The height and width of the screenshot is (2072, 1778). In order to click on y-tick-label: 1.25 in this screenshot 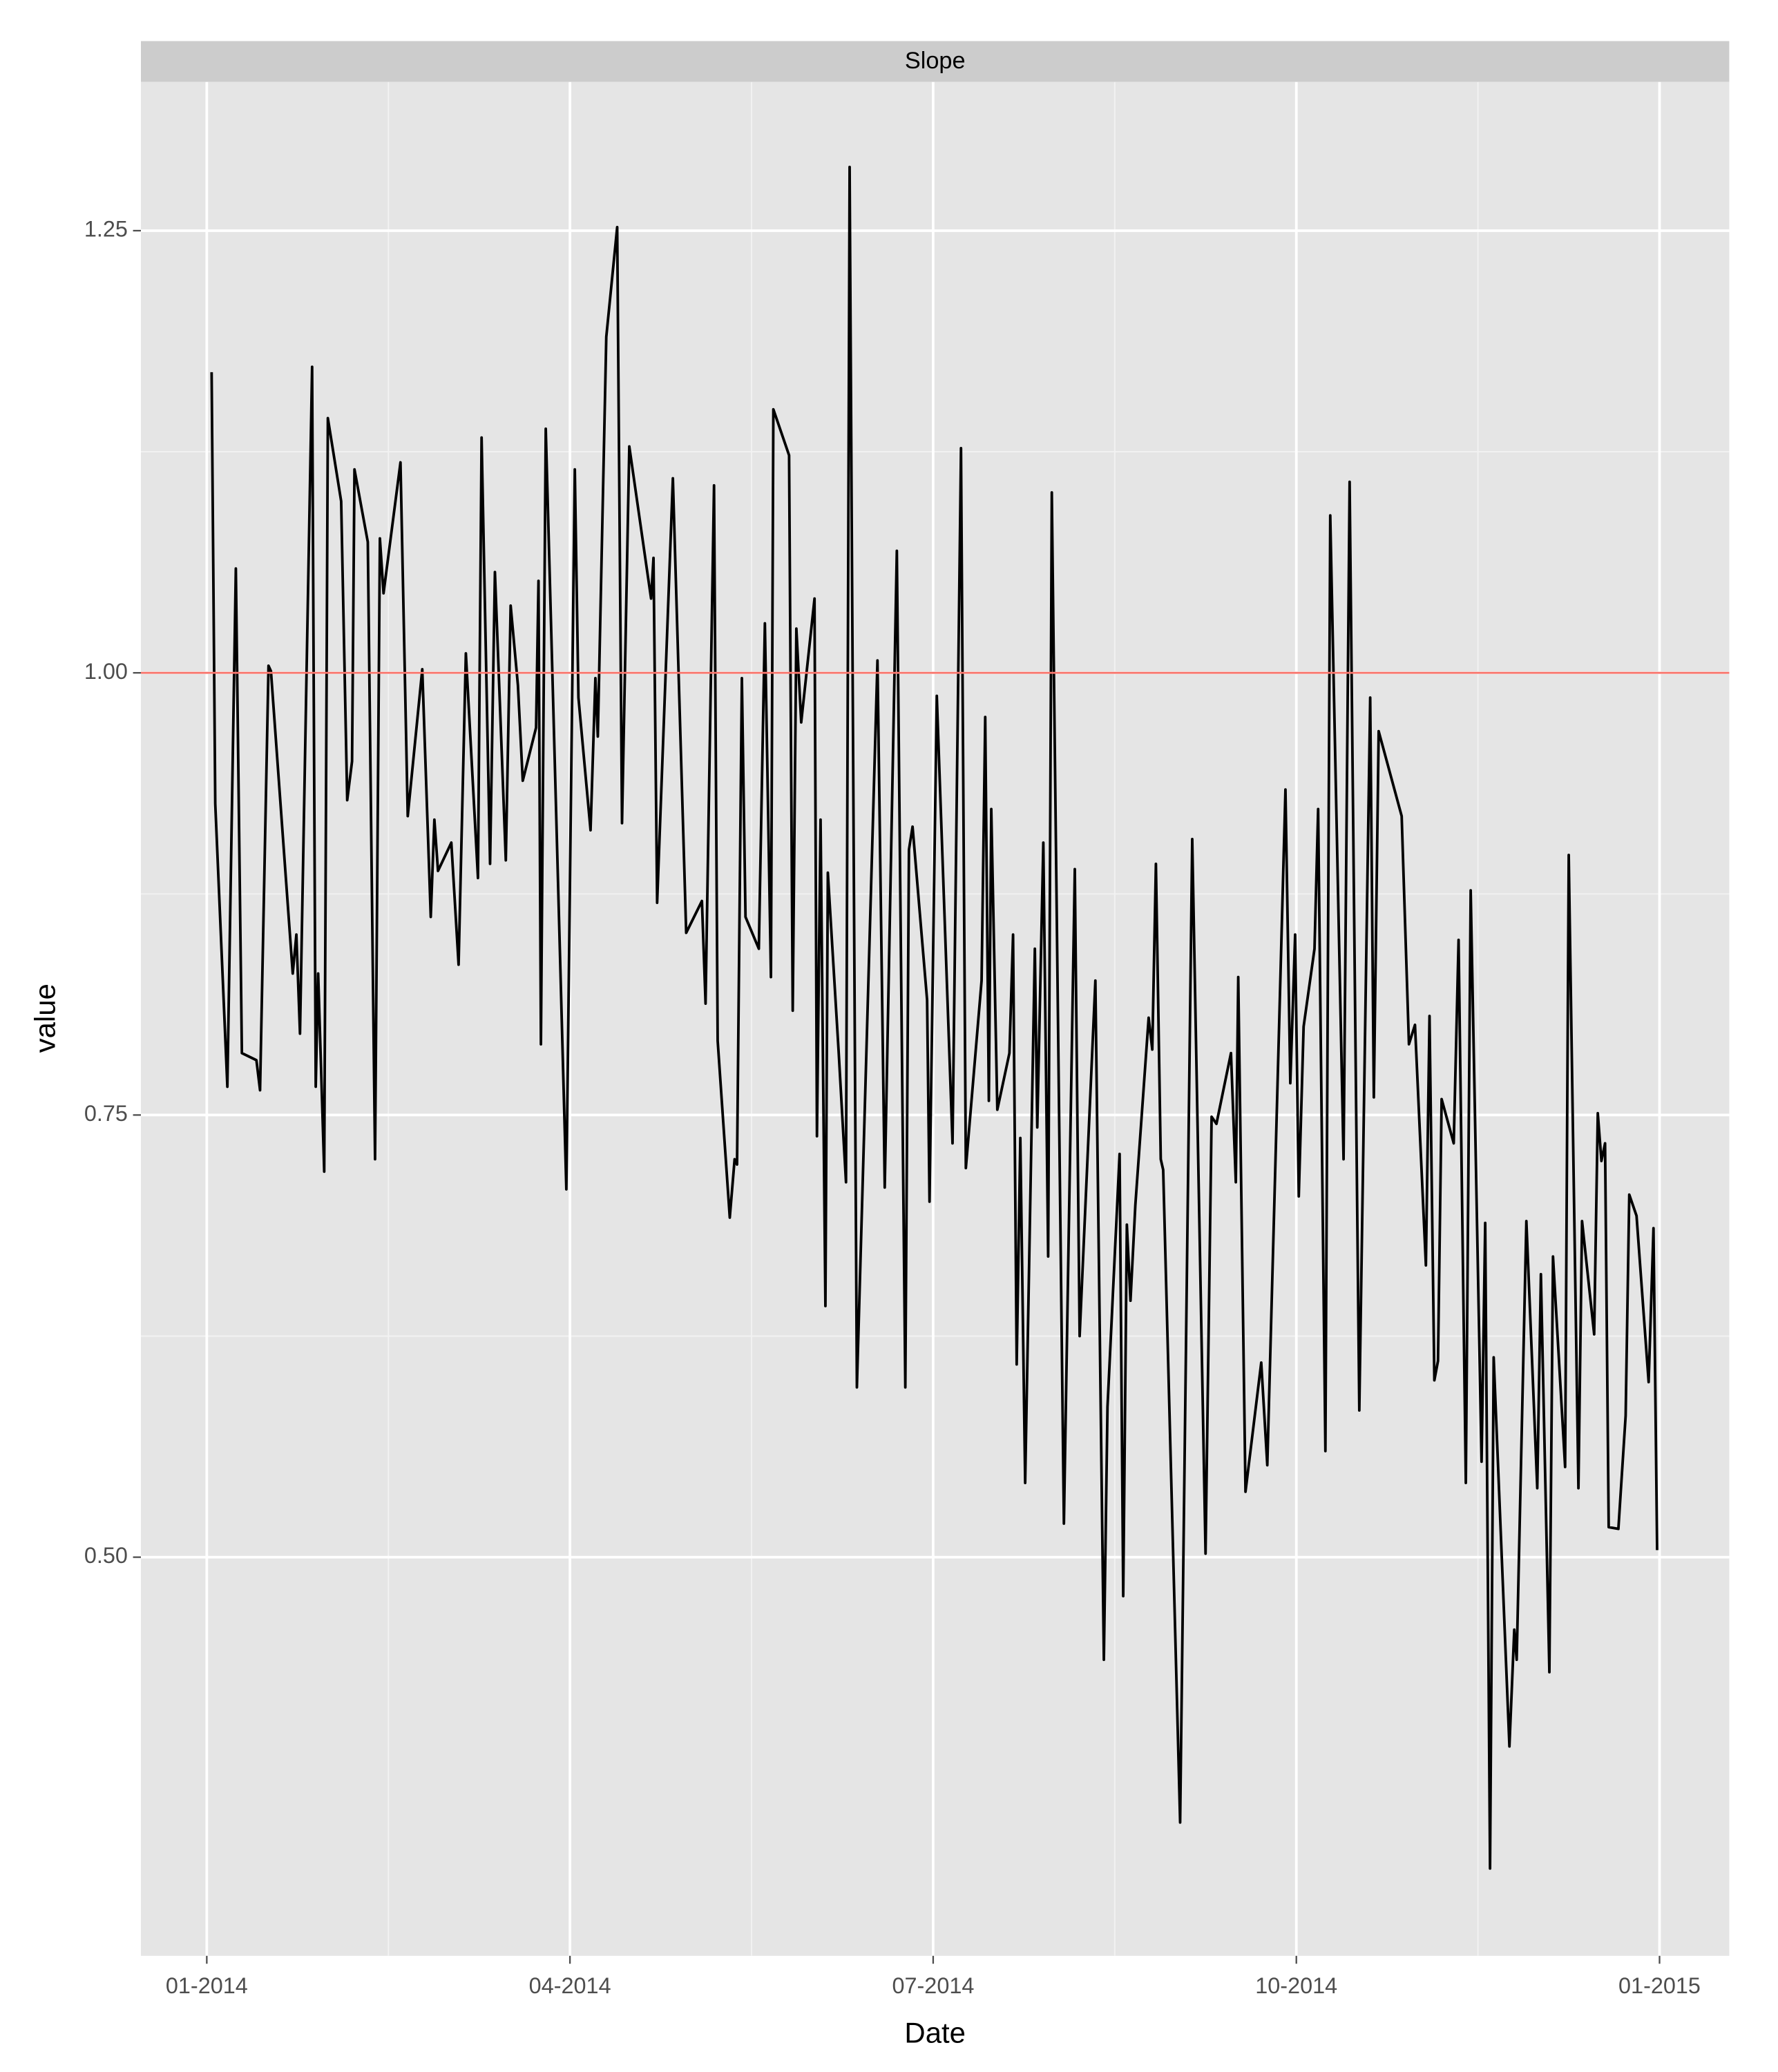, I will do `click(106, 229)`.